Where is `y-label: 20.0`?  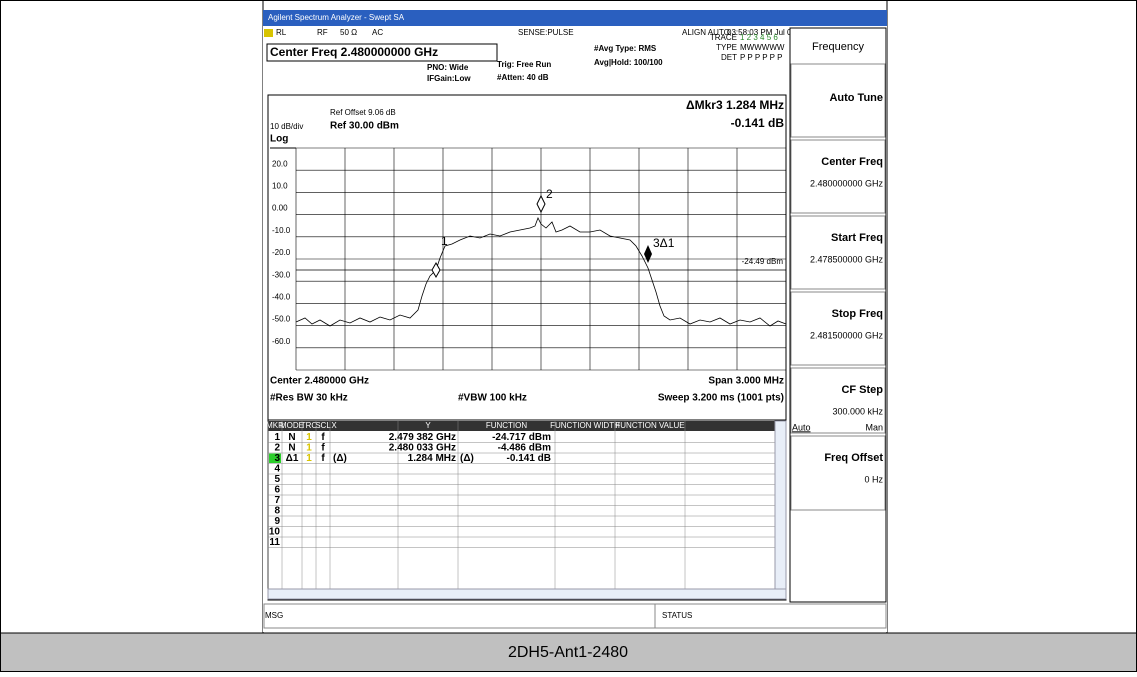
y-label: 20.0 is located at coordinates (280, 163).